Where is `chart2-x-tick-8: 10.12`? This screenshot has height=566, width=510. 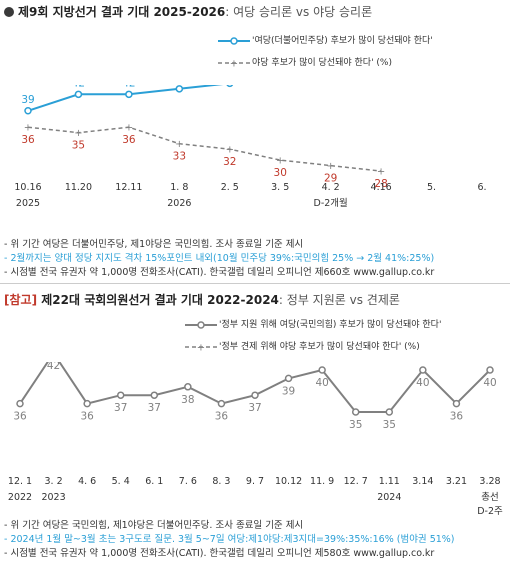 chart2-x-tick-8: 10.12 is located at coordinates (288, 481).